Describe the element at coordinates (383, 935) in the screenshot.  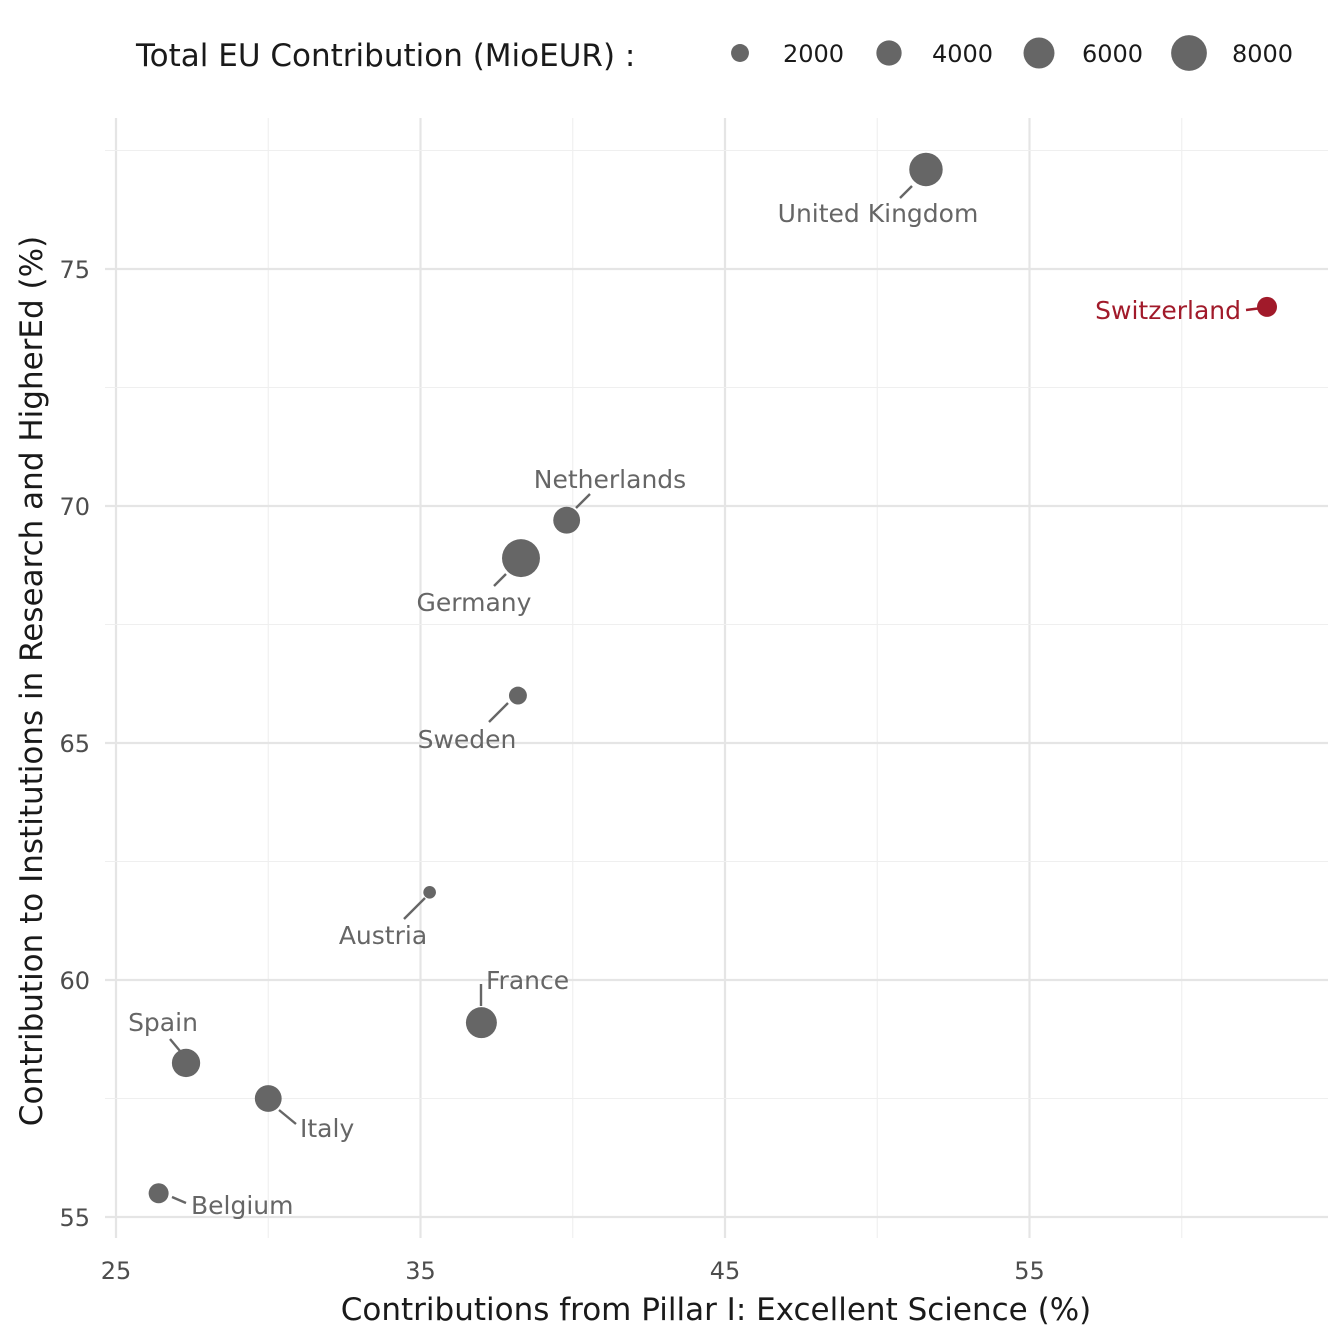
I see `point-label: Austria` at that location.